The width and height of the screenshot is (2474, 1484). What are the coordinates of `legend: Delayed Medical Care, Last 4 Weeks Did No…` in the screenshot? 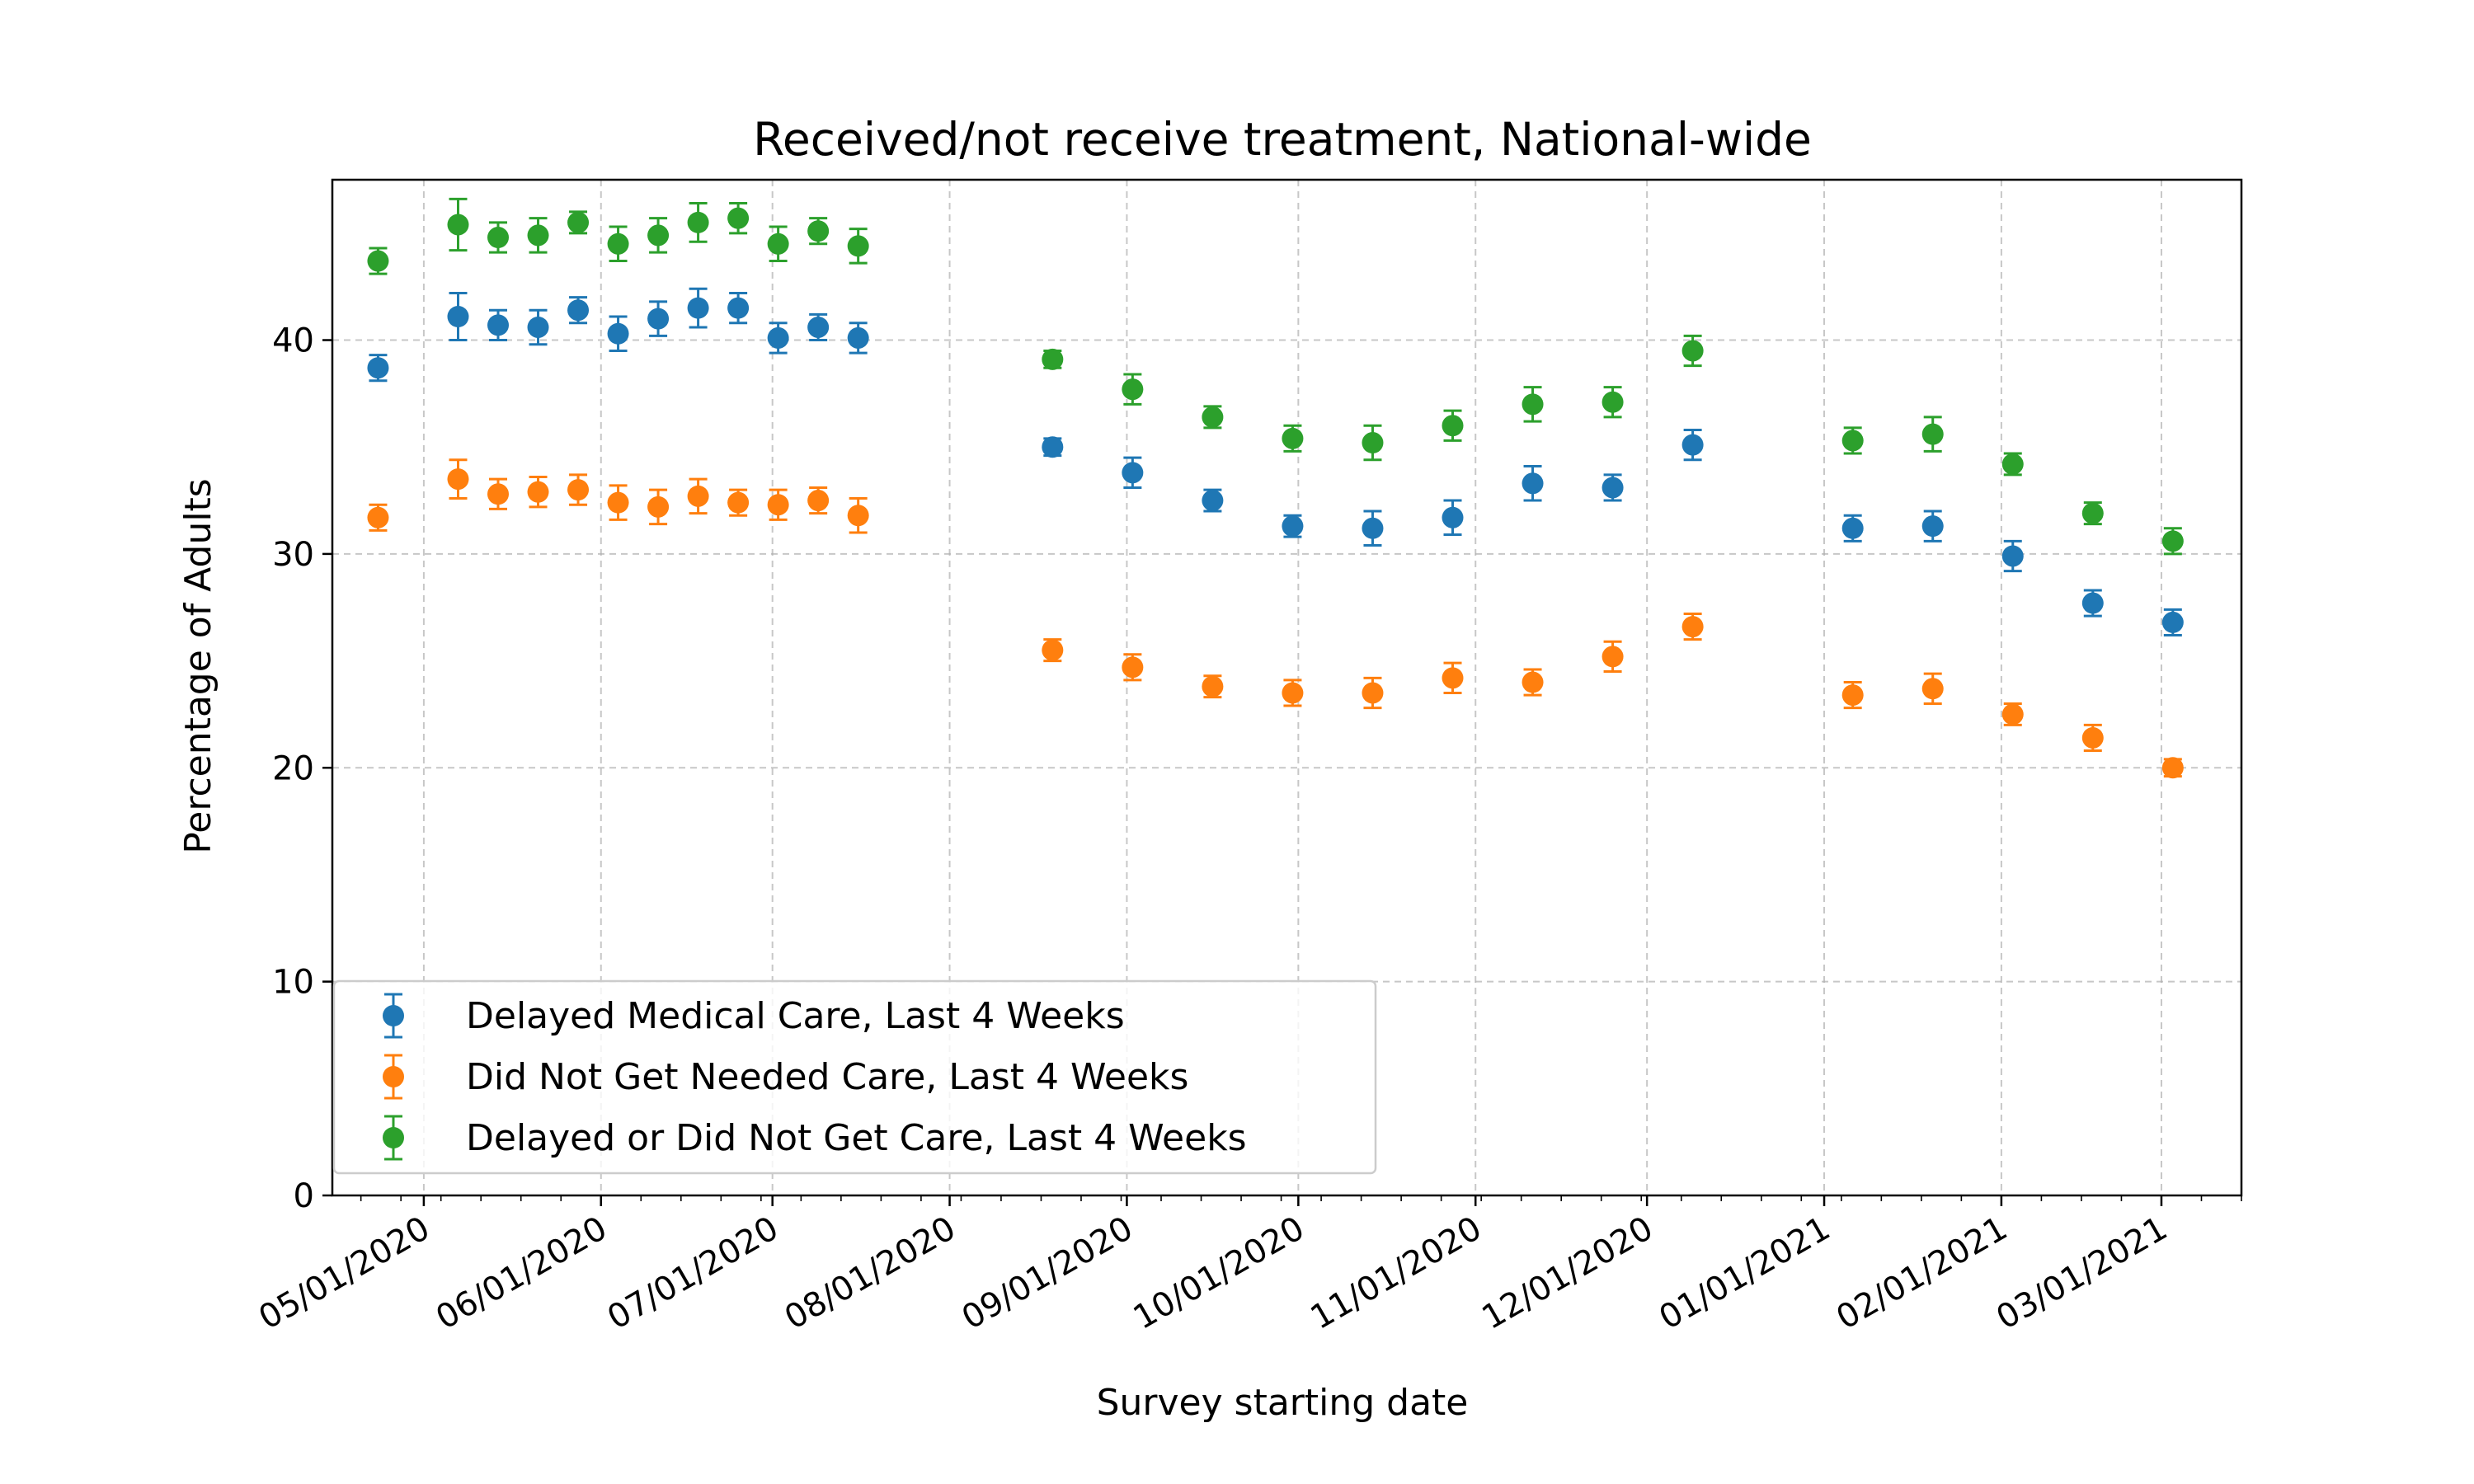 It's located at (854, 1077).